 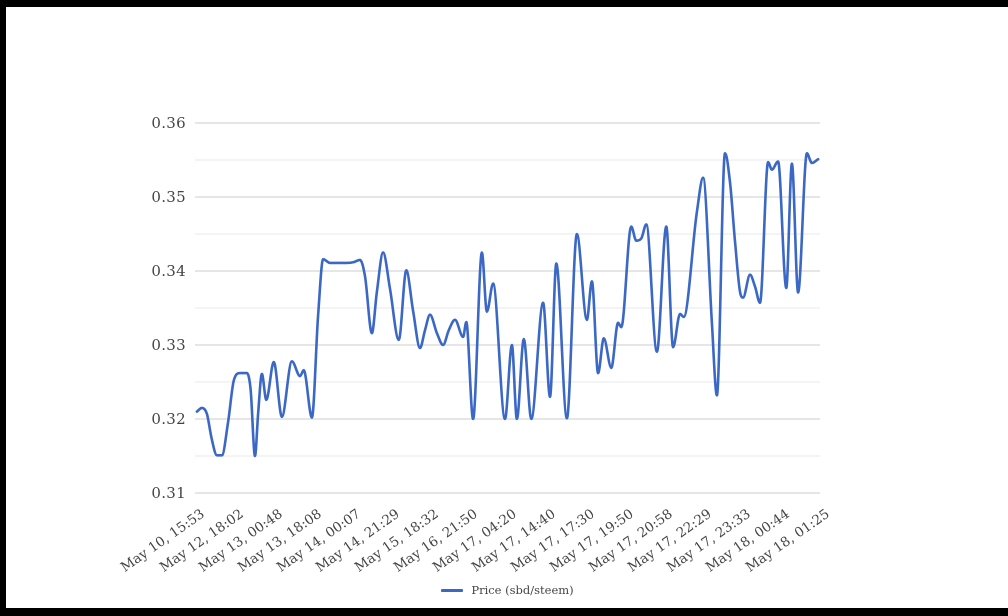 I want to click on legend-line-swatch, so click(x=452, y=590).